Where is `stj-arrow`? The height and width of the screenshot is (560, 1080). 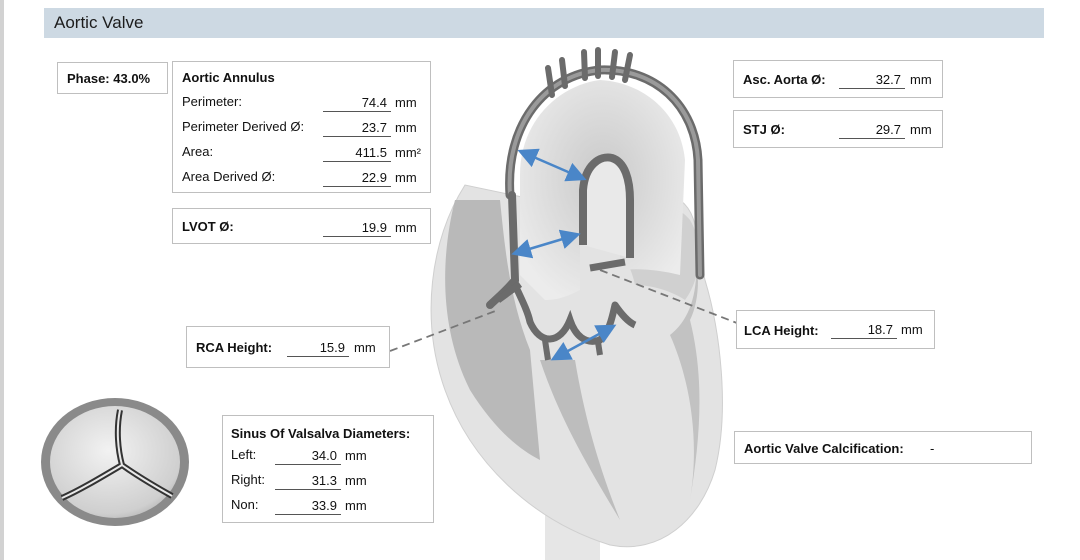 stj-arrow is located at coordinates (546, 244).